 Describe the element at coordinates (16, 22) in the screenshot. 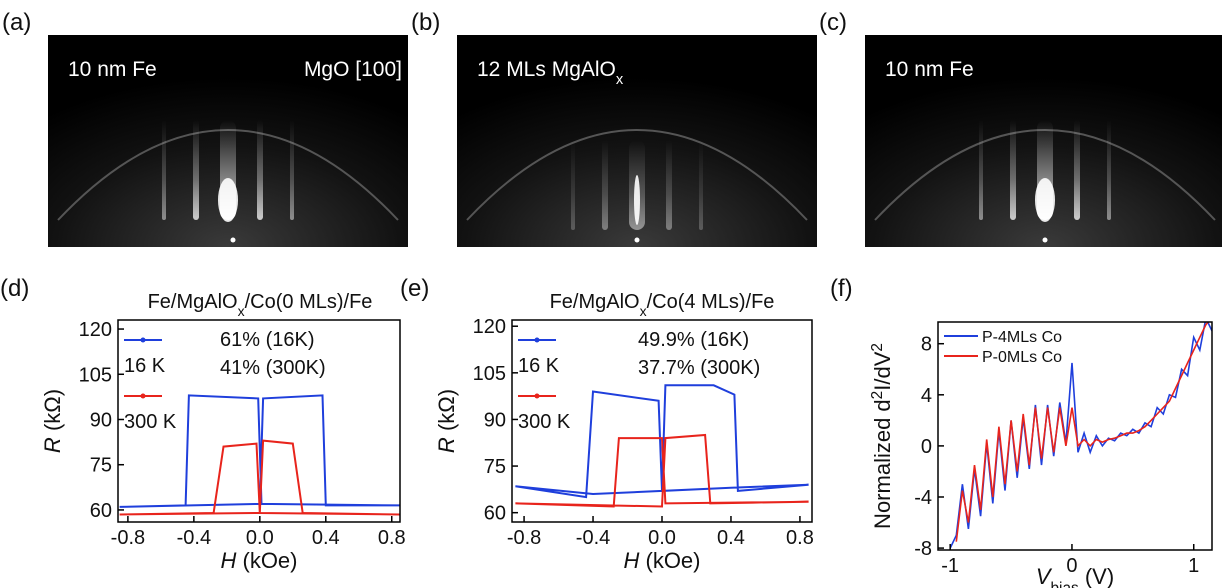

I see `panel-label: (a)` at that location.